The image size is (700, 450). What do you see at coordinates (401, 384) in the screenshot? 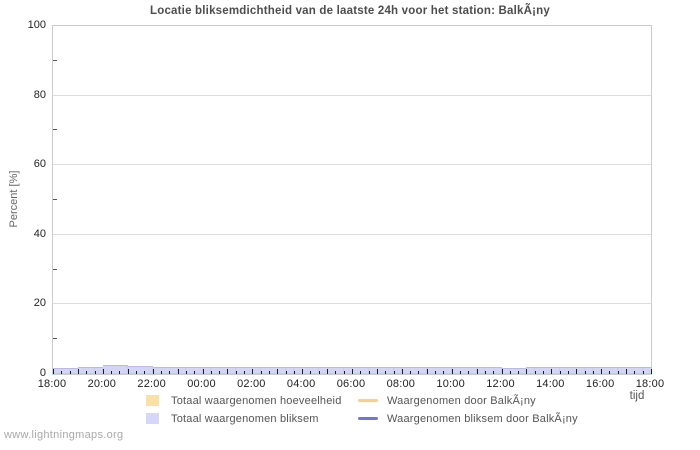
I see `x-tick-label: 08:00` at bounding box center [401, 384].